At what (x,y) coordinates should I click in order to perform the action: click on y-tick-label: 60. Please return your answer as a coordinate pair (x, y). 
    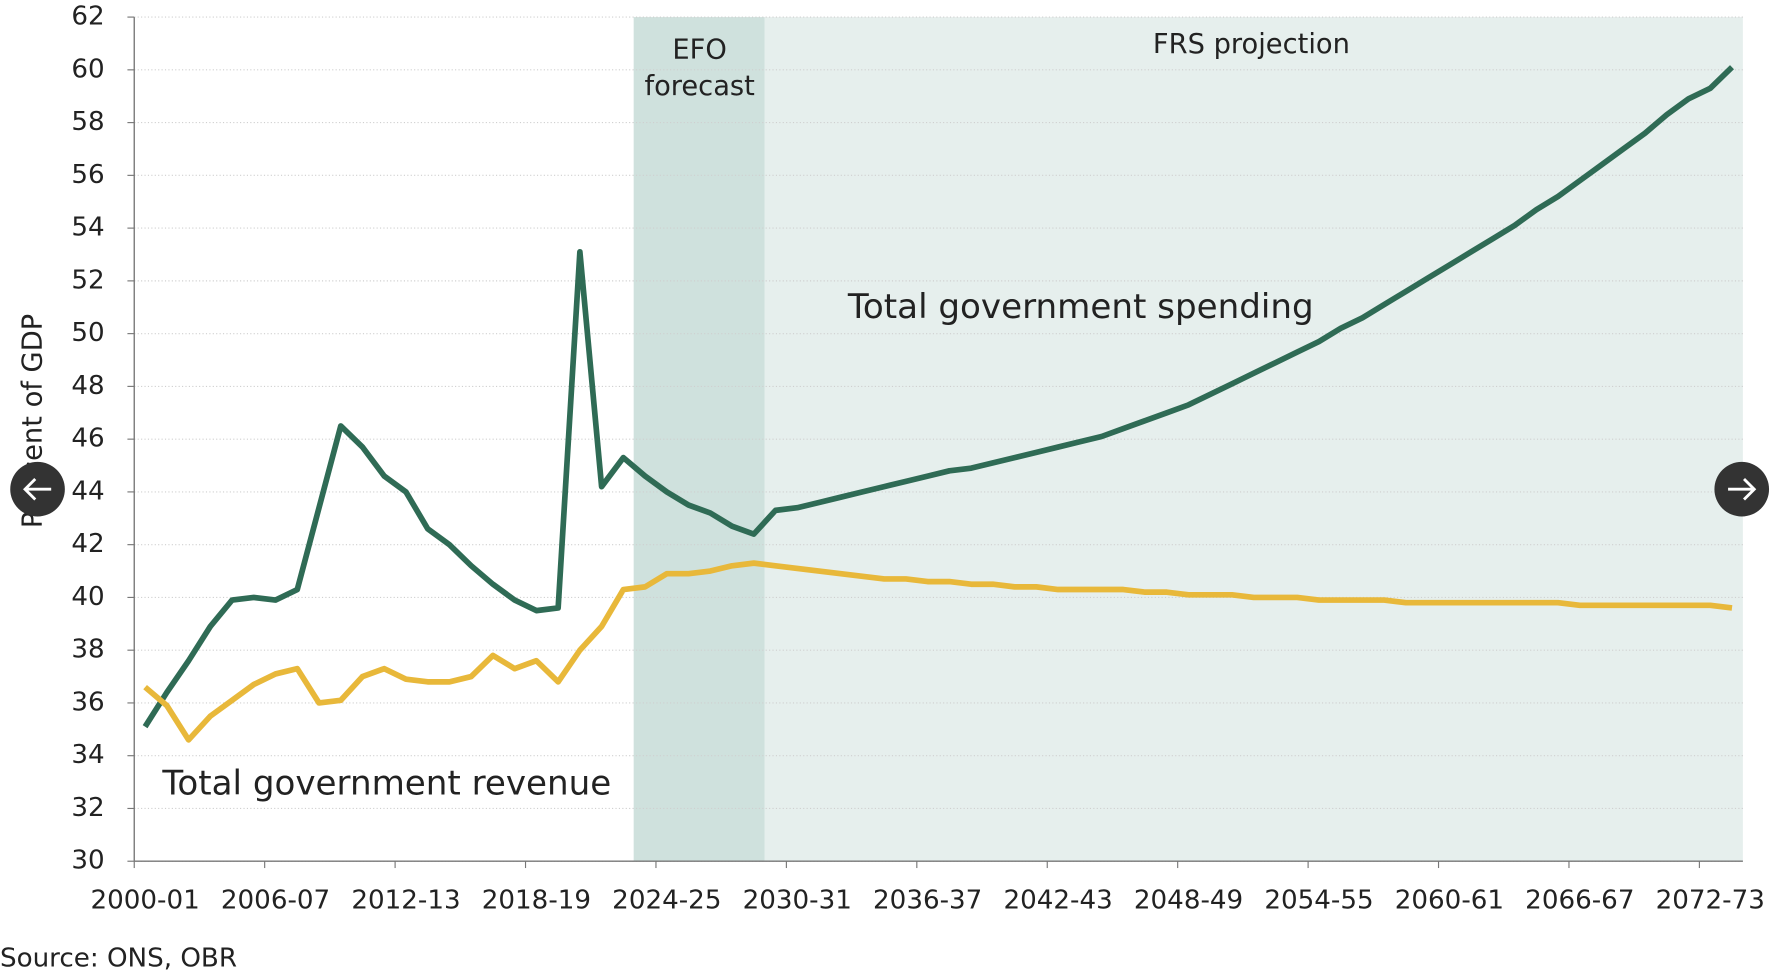
    Looking at the image, I should click on (87, 69).